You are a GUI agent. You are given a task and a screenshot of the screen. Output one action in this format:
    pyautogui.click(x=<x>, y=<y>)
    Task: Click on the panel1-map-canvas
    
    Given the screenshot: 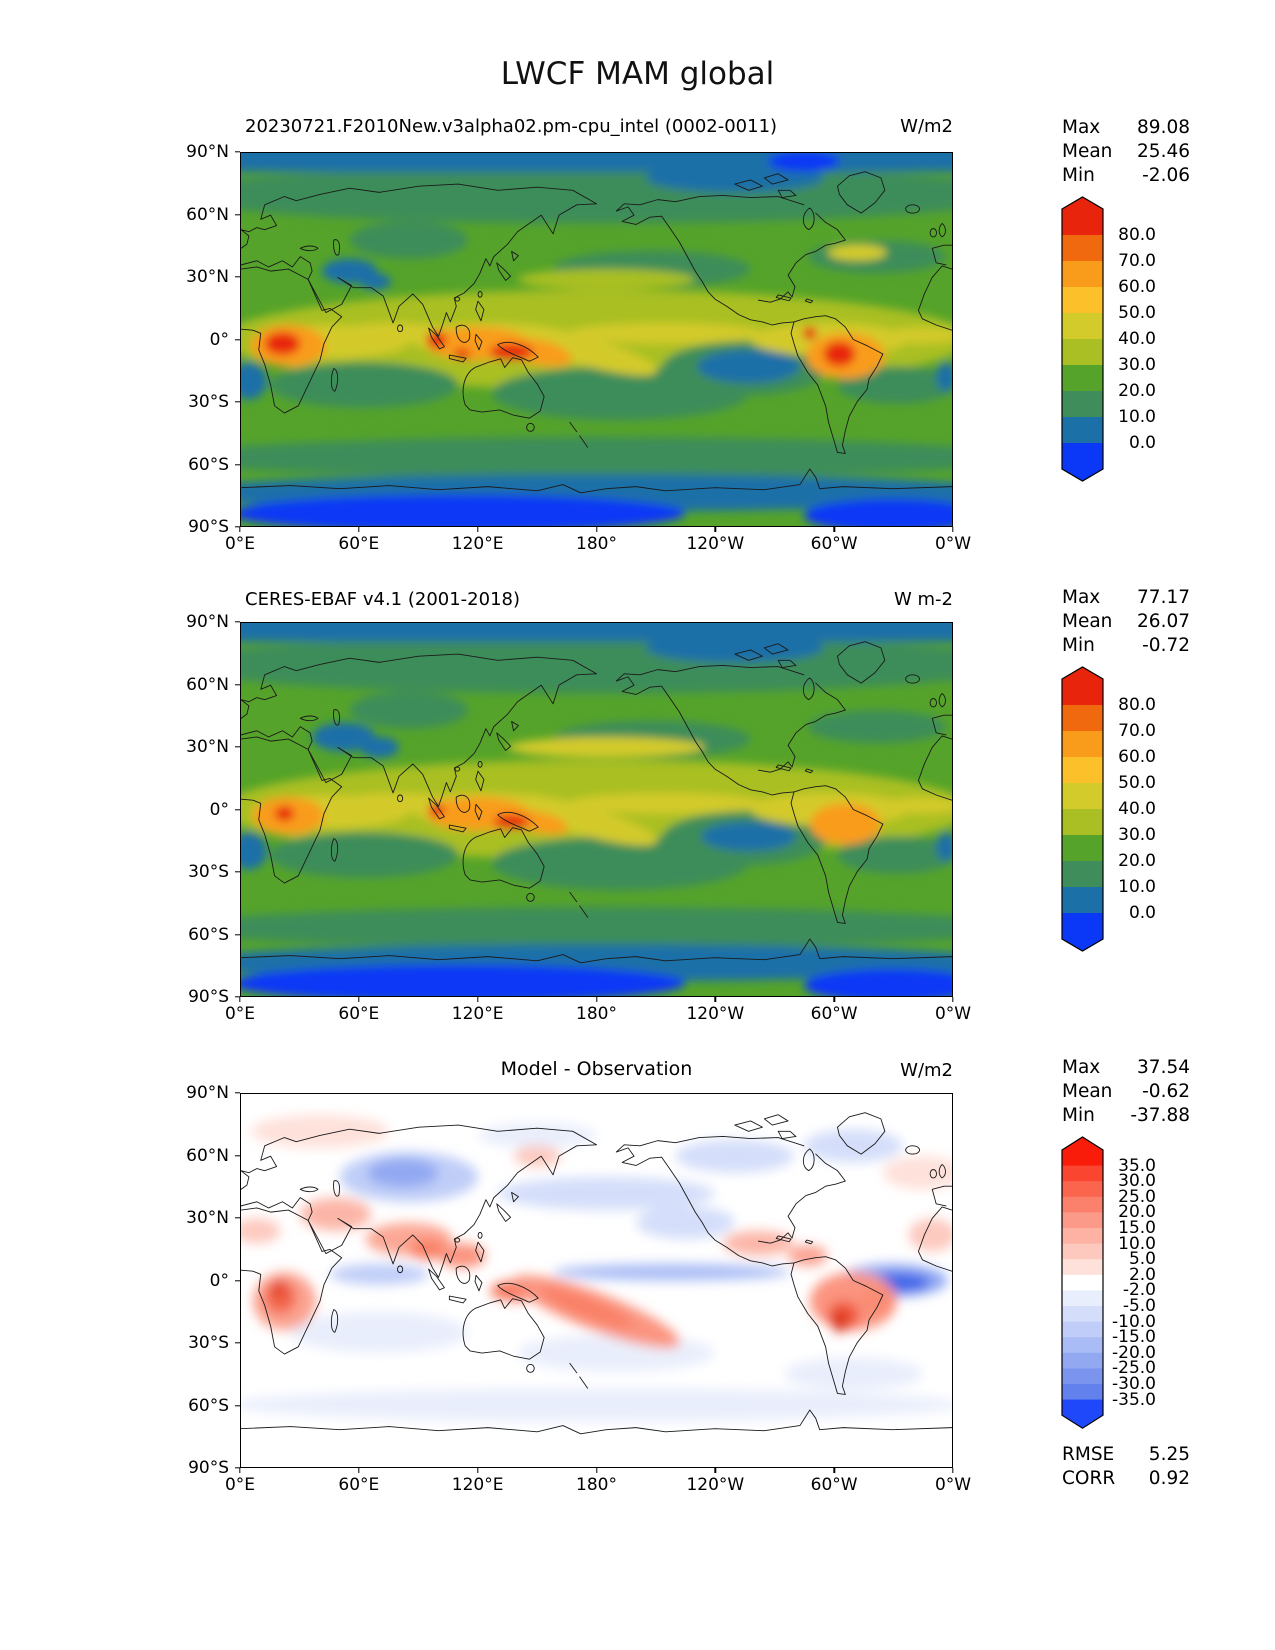 What is the action you would take?
    pyautogui.click(x=596, y=339)
    